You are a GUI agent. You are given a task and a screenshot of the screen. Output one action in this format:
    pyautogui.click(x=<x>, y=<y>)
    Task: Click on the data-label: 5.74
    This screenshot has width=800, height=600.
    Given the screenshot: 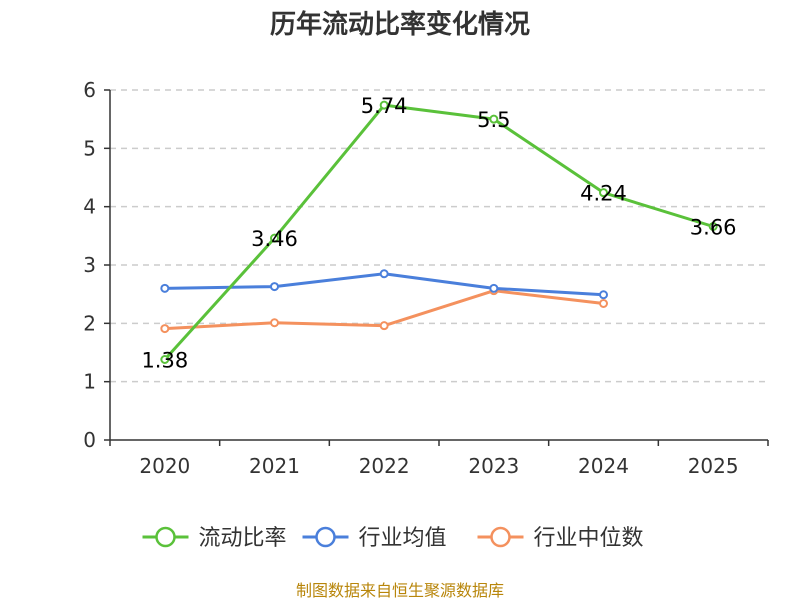 What is the action you would take?
    pyautogui.click(x=384, y=106)
    